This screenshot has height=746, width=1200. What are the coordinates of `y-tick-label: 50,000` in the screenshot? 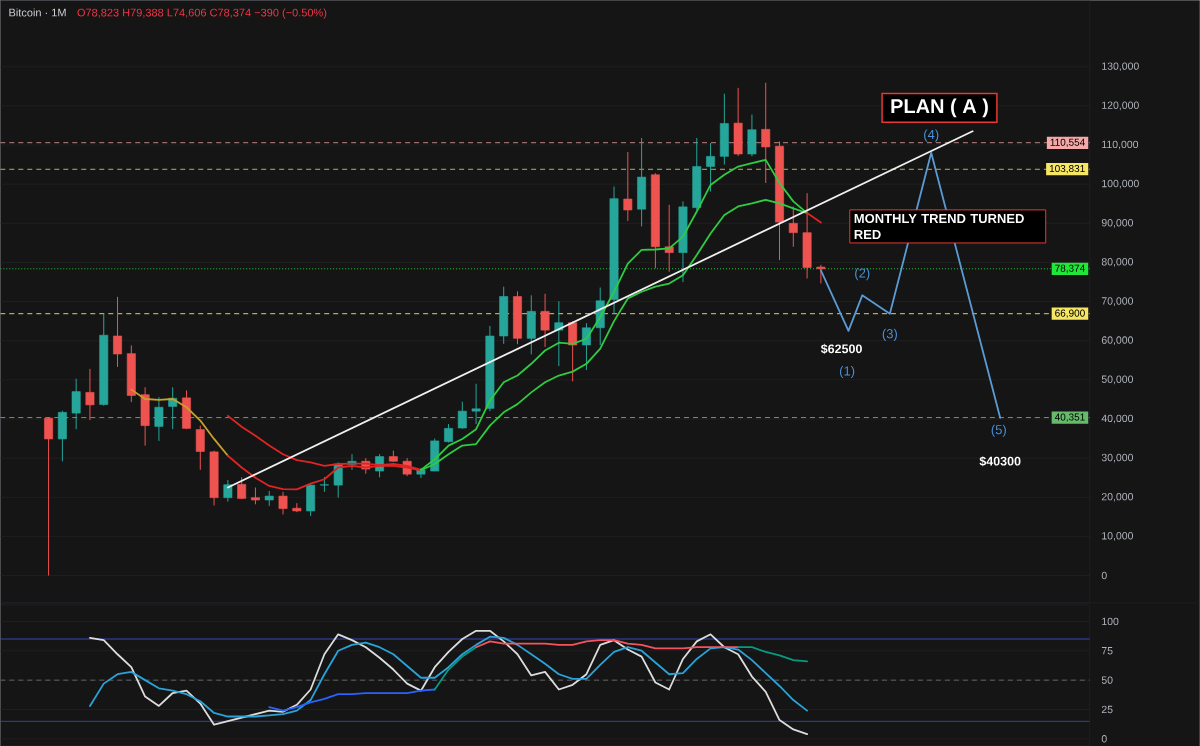 It's located at (1117, 380).